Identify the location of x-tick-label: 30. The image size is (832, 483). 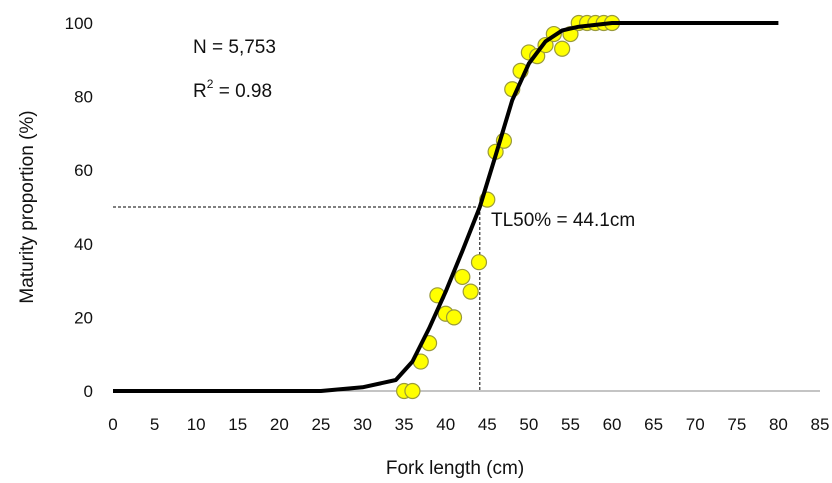
(362, 424).